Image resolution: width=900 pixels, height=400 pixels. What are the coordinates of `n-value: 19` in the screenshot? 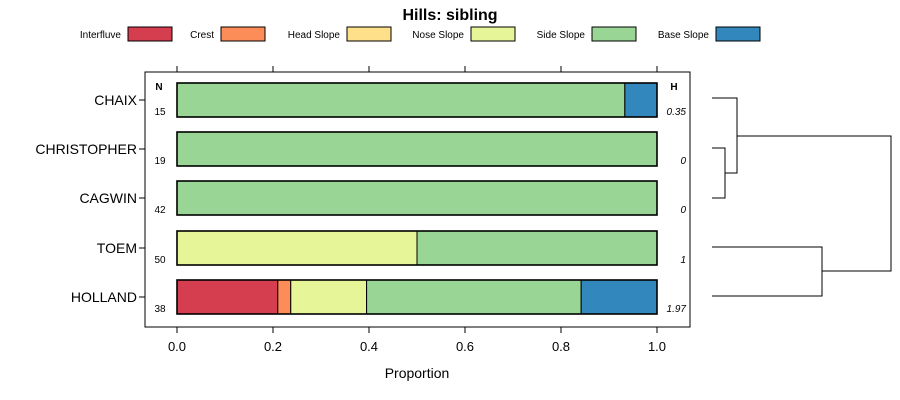 It's located at (160, 161).